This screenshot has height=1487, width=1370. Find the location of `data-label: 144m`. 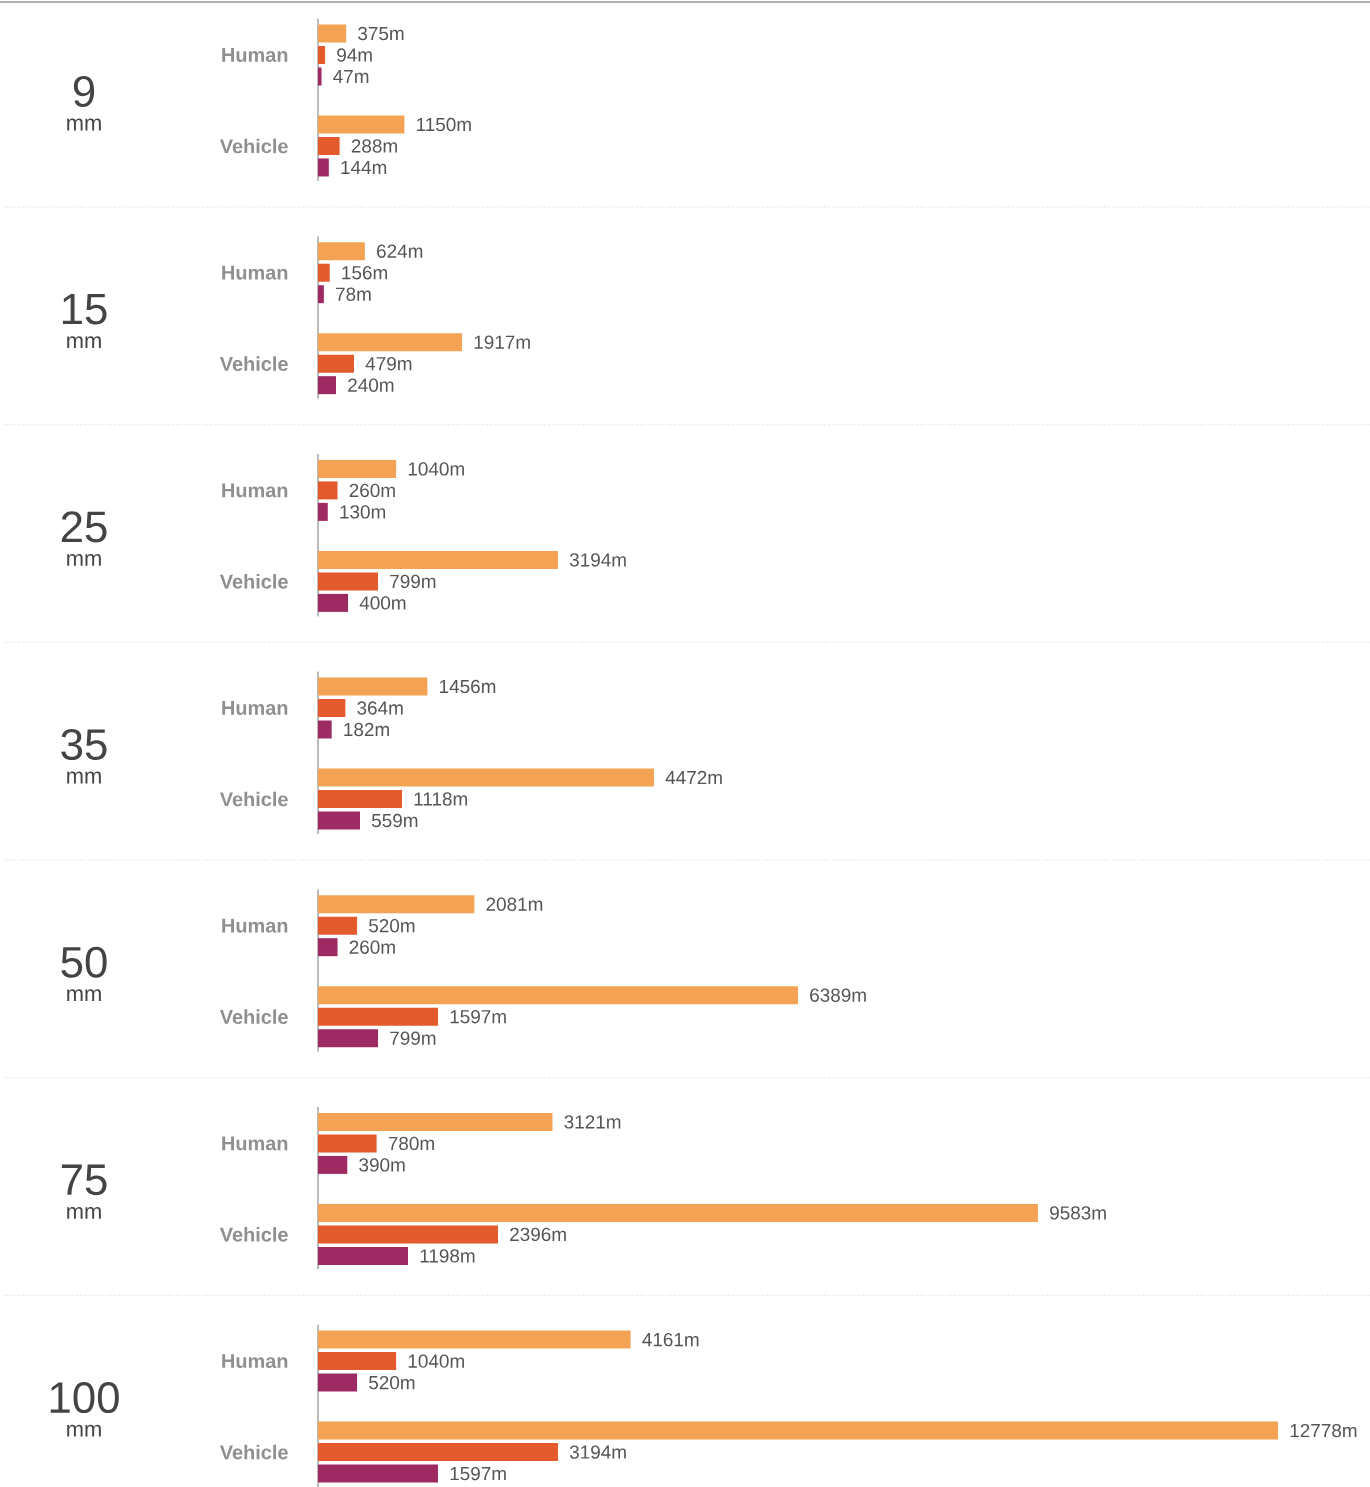

data-label: 144m is located at coordinates (364, 167).